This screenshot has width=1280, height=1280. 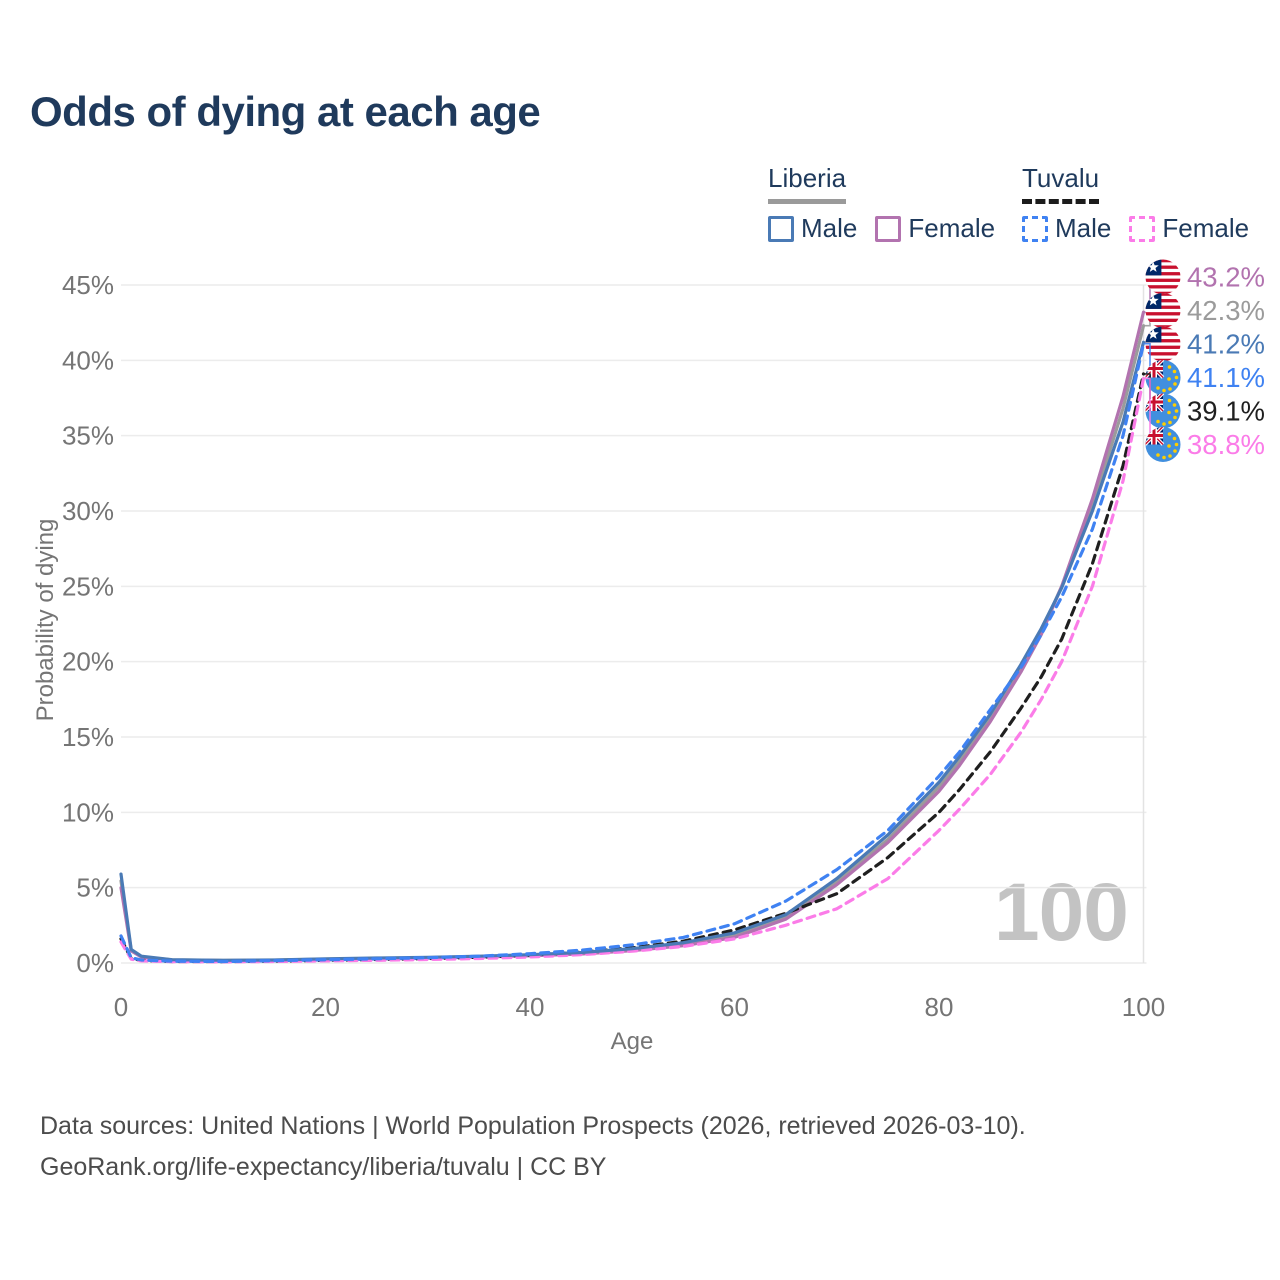 I want to click on legend-header-liberia: Liberia, so click(x=807, y=183).